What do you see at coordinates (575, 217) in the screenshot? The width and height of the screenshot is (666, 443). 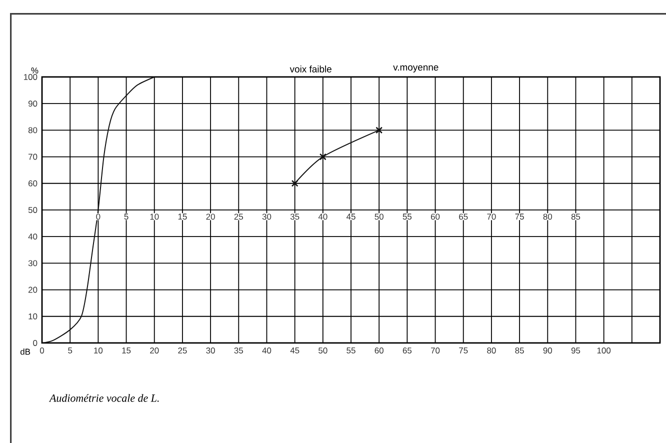 I see `x2-tick-label: 85` at bounding box center [575, 217].